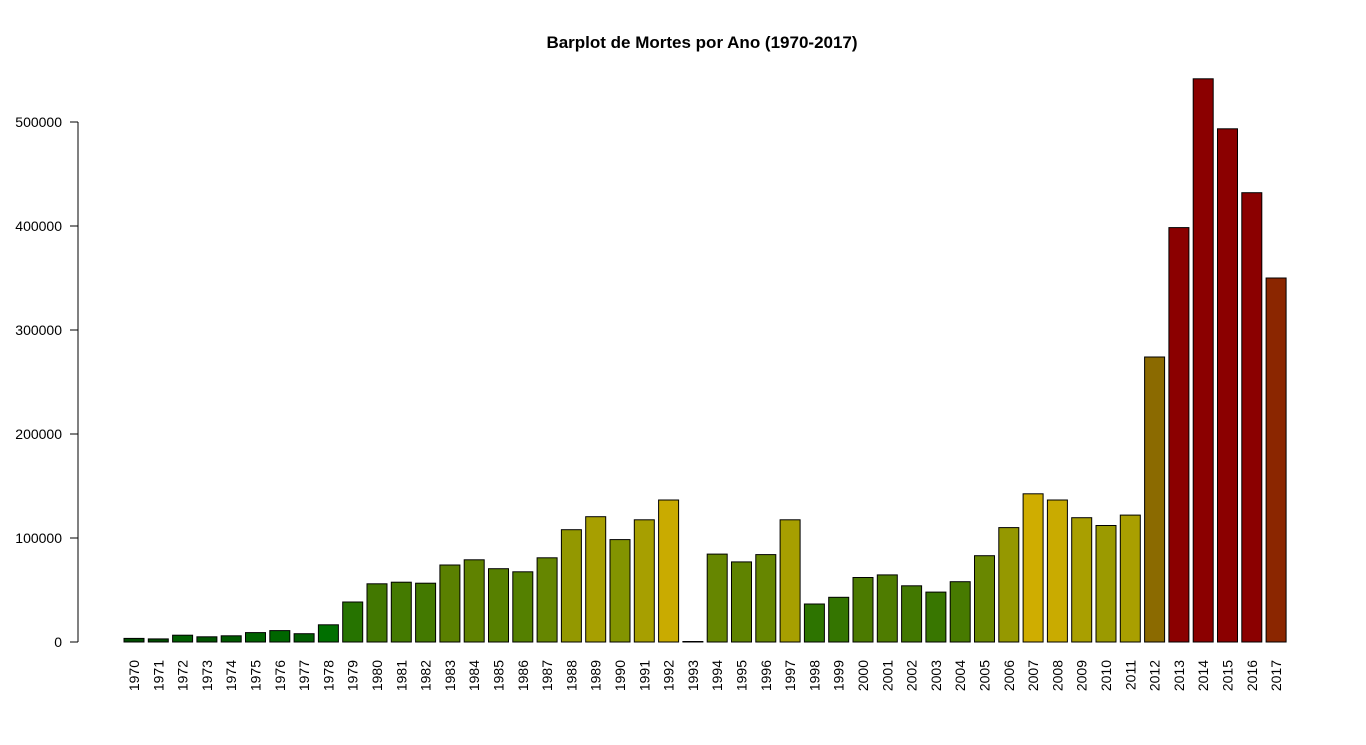  I want to click on x-tick-label-1971: 1971, so click(158, 675).